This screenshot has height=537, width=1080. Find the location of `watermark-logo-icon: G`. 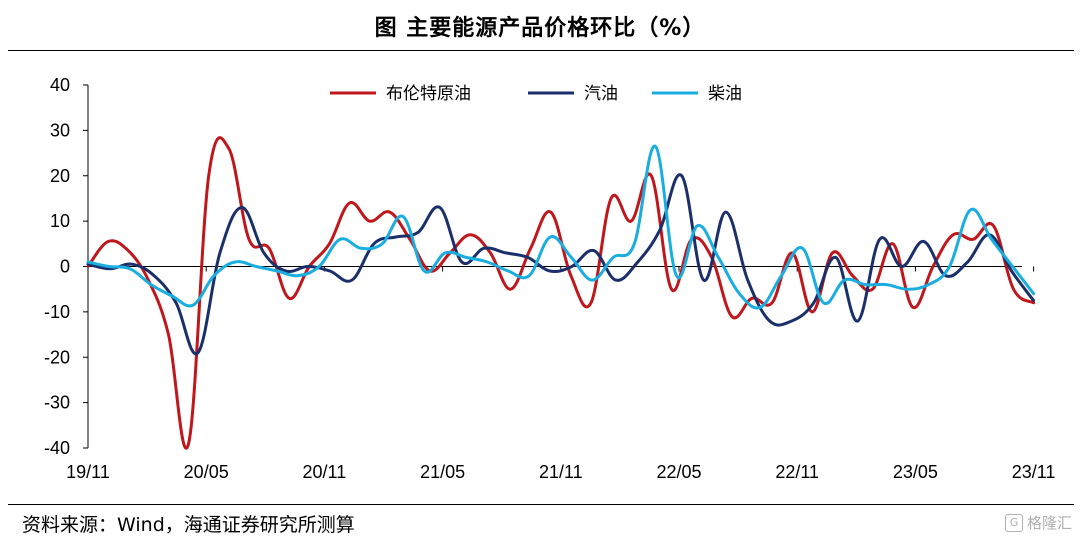

watermark-logo-icon: G is located at coordinates (1013, 522).